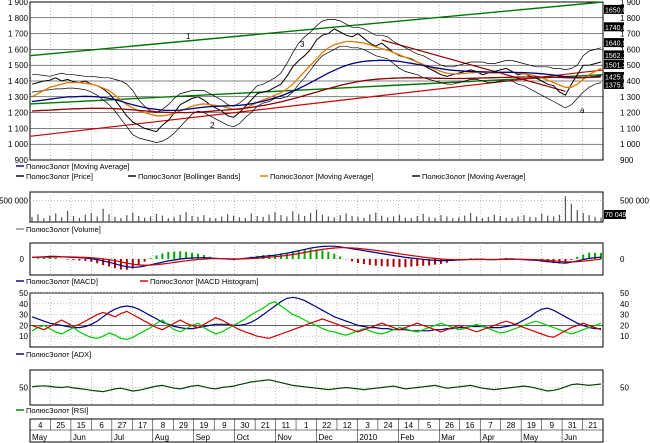 The height and width of the screenshot is (443, 650). What do you see at coordinates (630, 128) in the screenshot?
I see `price-ytick-right: 1 100` at bounding box center [630, 128].